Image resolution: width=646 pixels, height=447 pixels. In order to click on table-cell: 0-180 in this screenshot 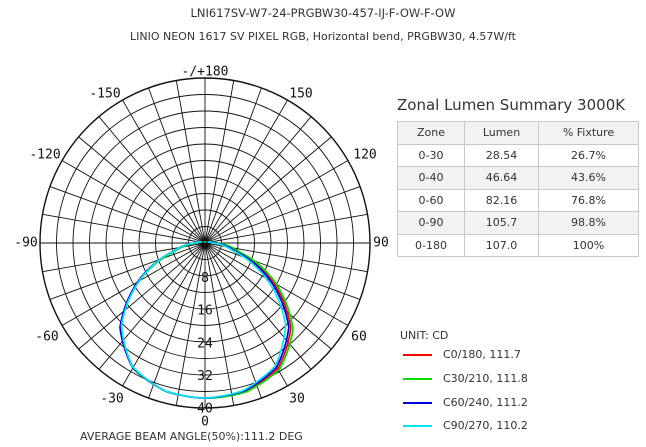, I will do `click(431, 245)`.